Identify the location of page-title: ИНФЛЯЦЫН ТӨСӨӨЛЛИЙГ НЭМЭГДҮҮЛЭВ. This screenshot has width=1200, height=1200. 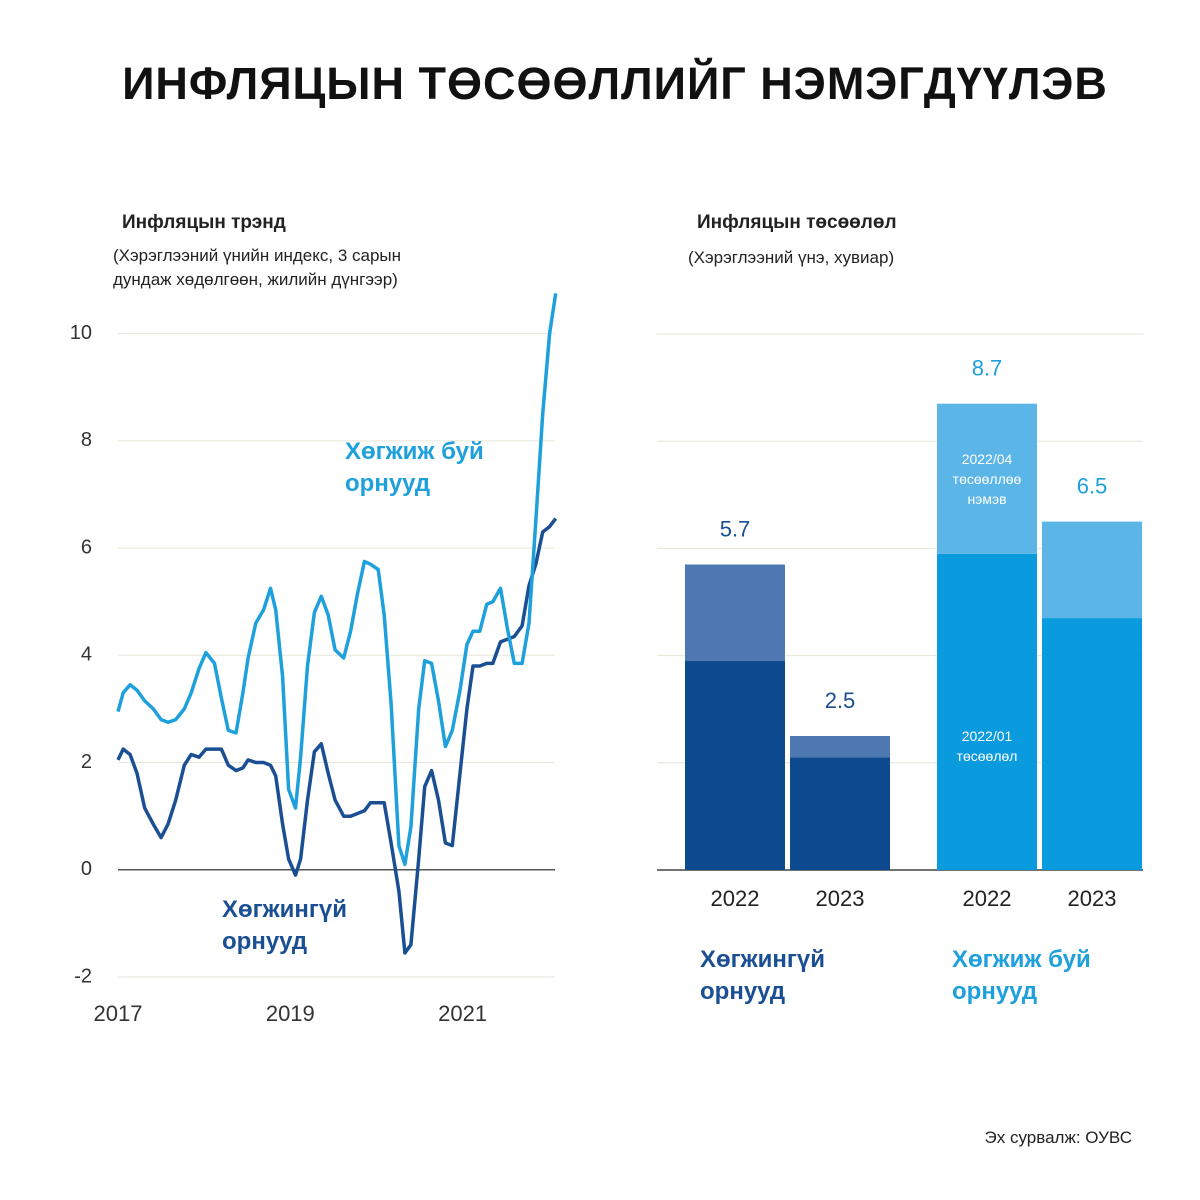
(615, 83).